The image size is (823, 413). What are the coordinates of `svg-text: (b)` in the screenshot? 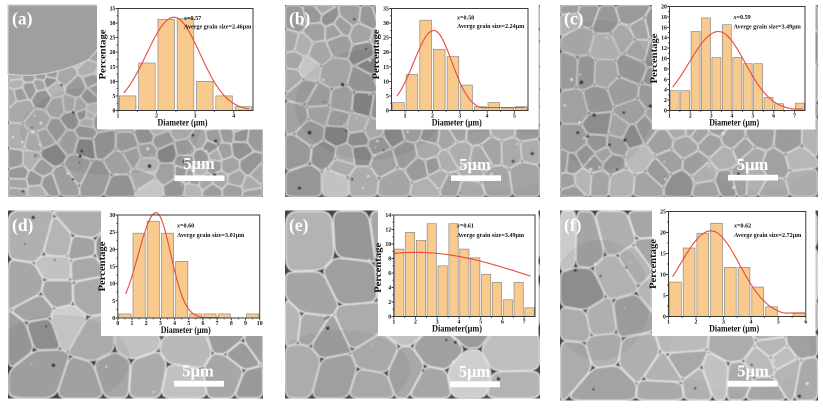 It's located at (300, 19).